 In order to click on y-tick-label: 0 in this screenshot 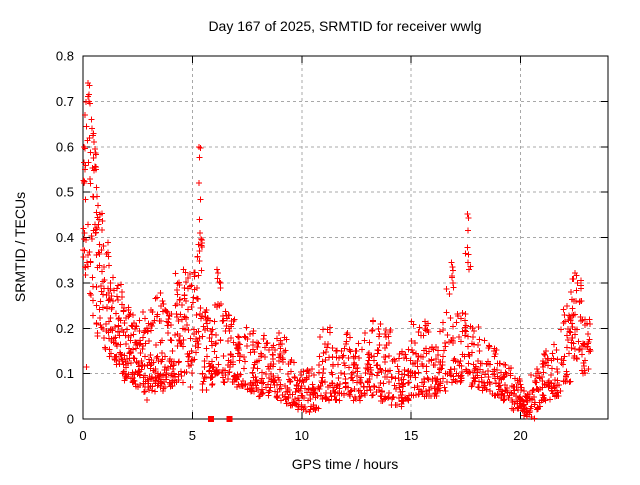, I will do `click(70, 419)`.